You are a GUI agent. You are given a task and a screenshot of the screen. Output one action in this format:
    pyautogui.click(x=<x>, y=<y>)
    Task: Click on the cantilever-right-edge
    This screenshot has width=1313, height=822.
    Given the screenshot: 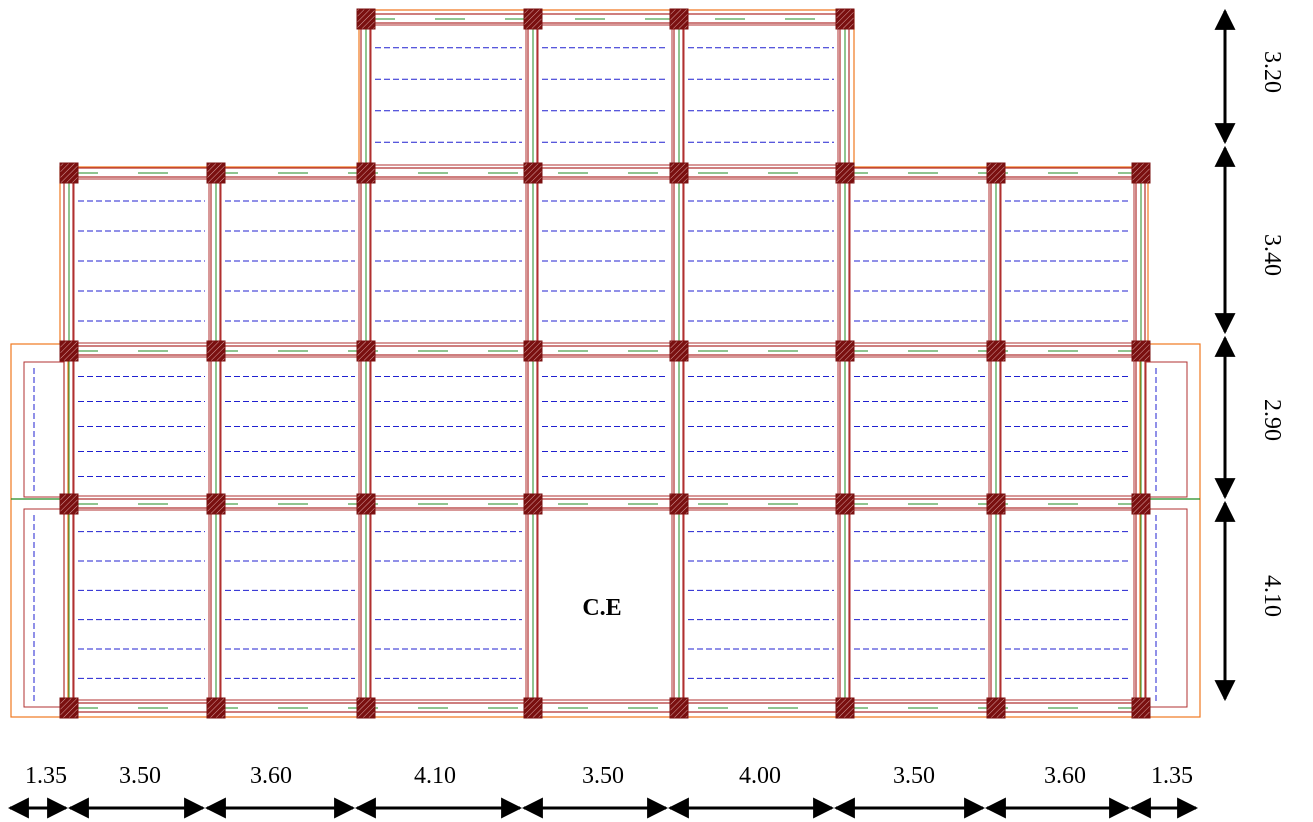 What is the action you would take?
    pyautogui.click(x=1170, y=530)
    